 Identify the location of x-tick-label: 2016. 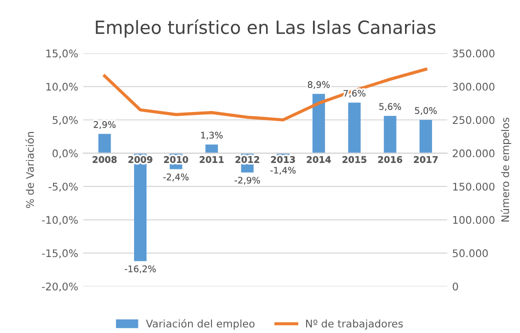
(390, 159).